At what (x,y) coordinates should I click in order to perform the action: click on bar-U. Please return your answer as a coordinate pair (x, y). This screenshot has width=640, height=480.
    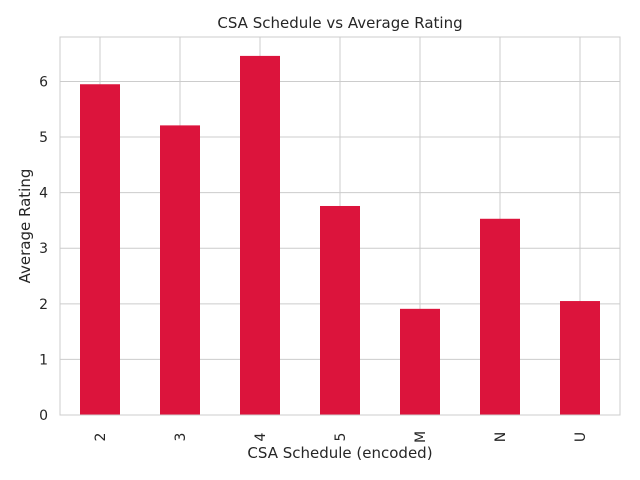
    Looking at the image, I should click on (580, 358).